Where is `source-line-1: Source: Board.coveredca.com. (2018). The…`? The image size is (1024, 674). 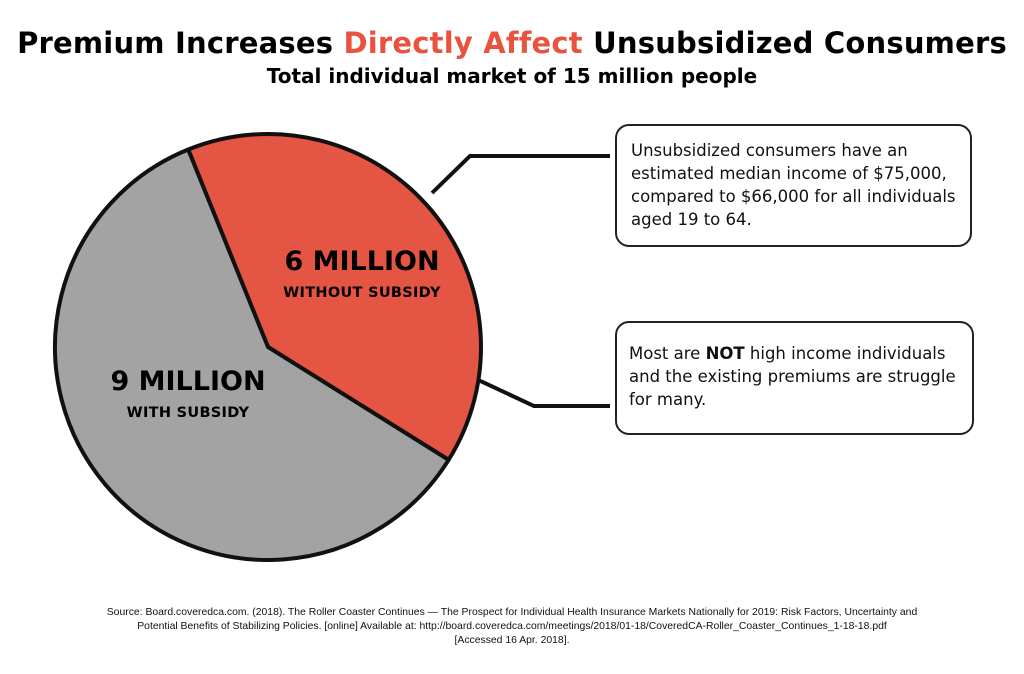 source-line-1: Source: Board.coveredca.com. (2018). The… is located at coordinates (512, 612).